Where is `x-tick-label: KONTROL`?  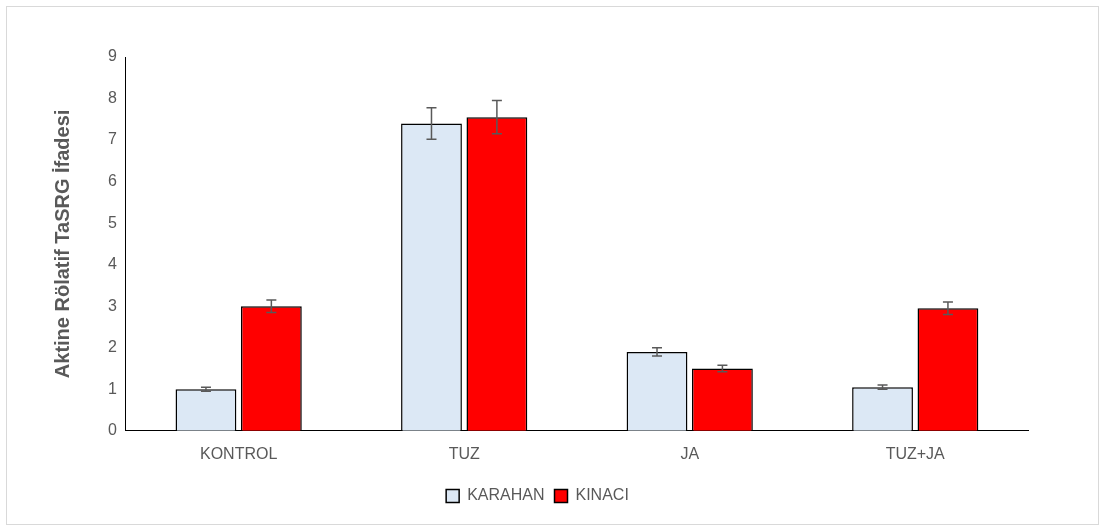
x-tick-label: KONTROL is located at coordinates (238, 453).